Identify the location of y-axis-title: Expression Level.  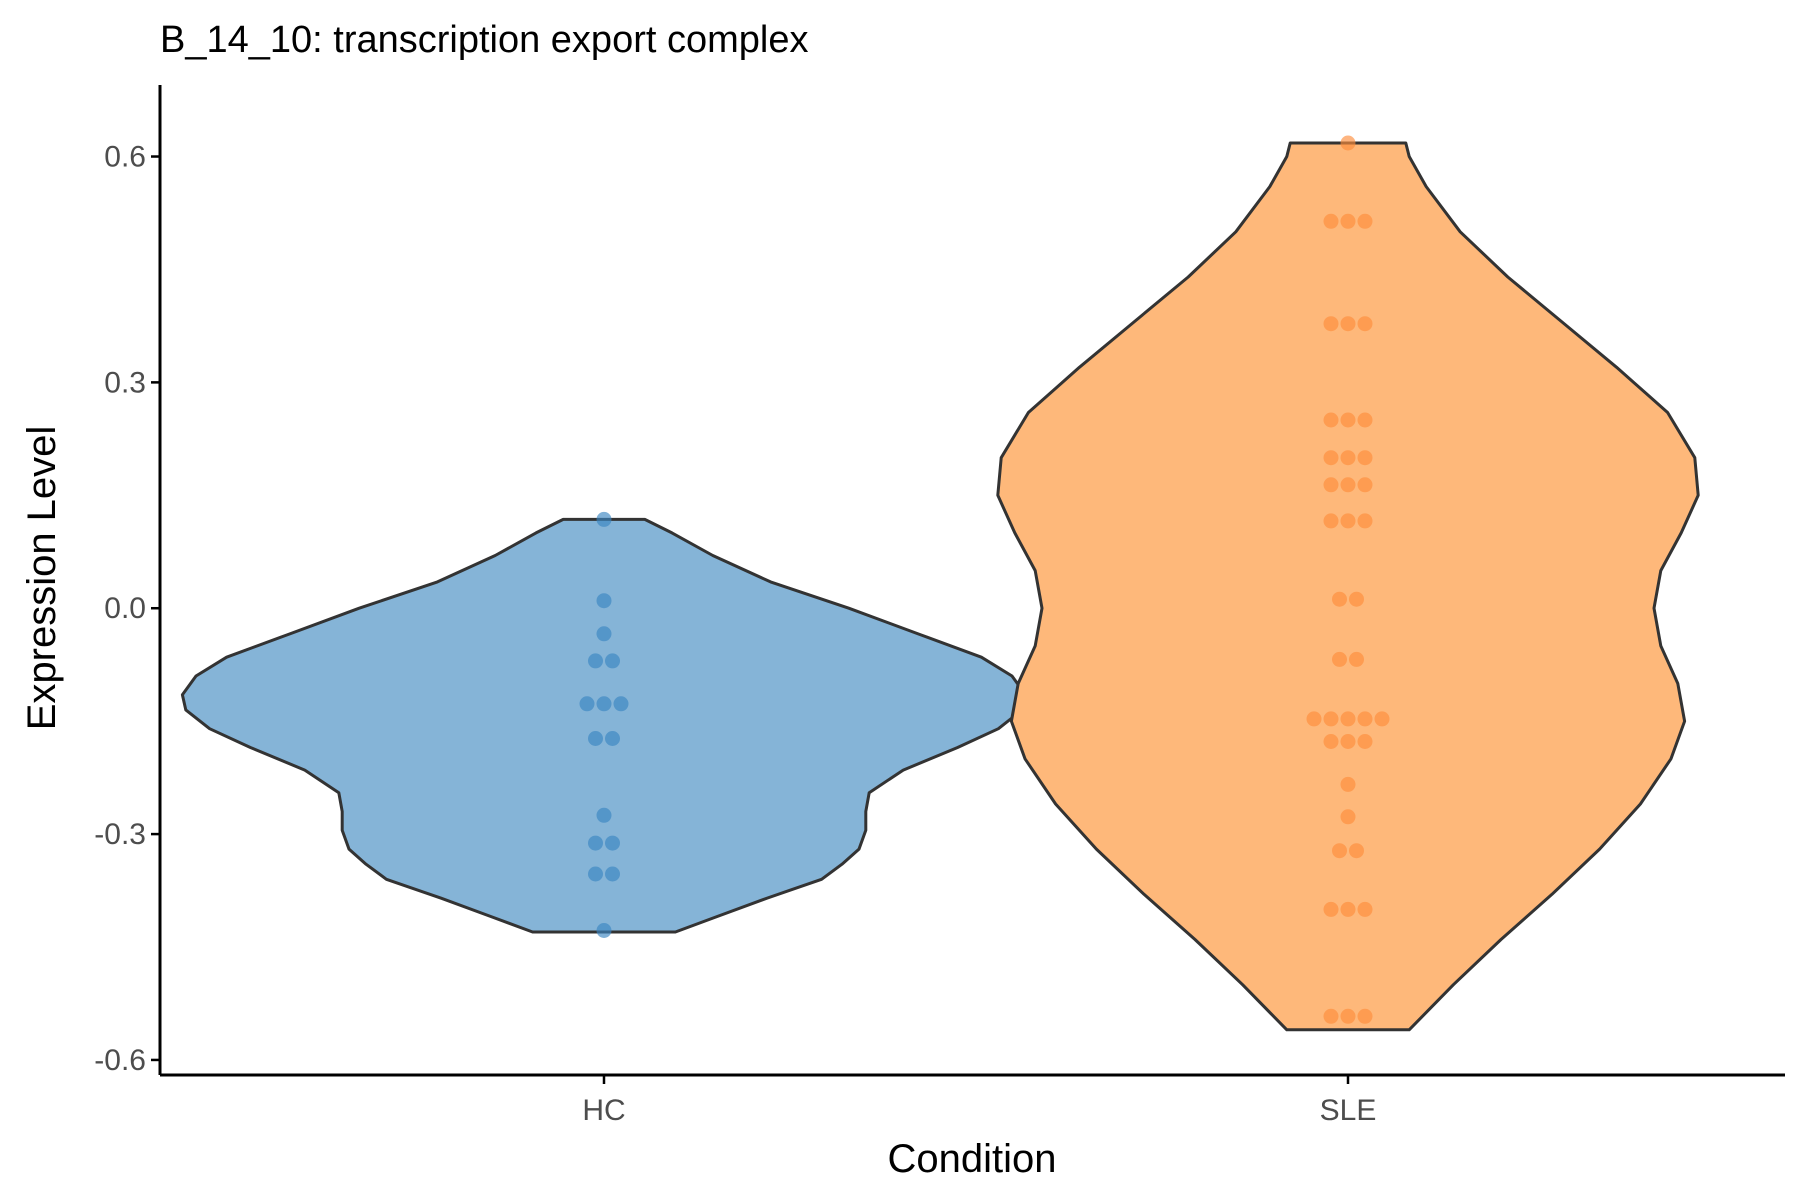
(42, 578).